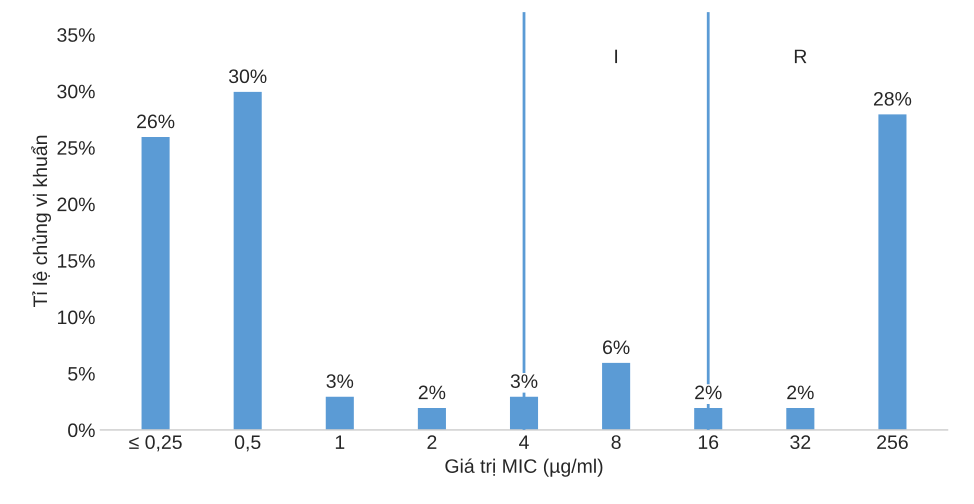 This screenshot has width=974, height=504. I want to click on x-tick-label: 16, so click(708, 442).